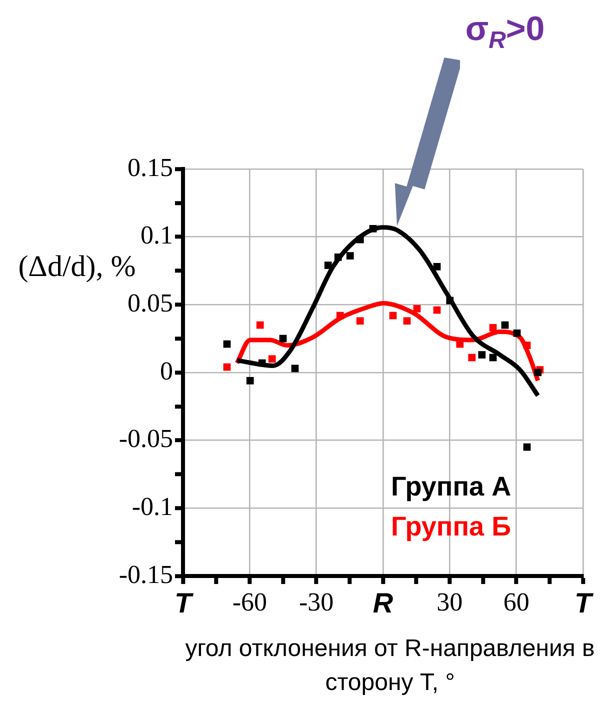  Describe the element at coordinates (150, 303) in the screenshot. I see `y-tick-label: 0.05` at that location.